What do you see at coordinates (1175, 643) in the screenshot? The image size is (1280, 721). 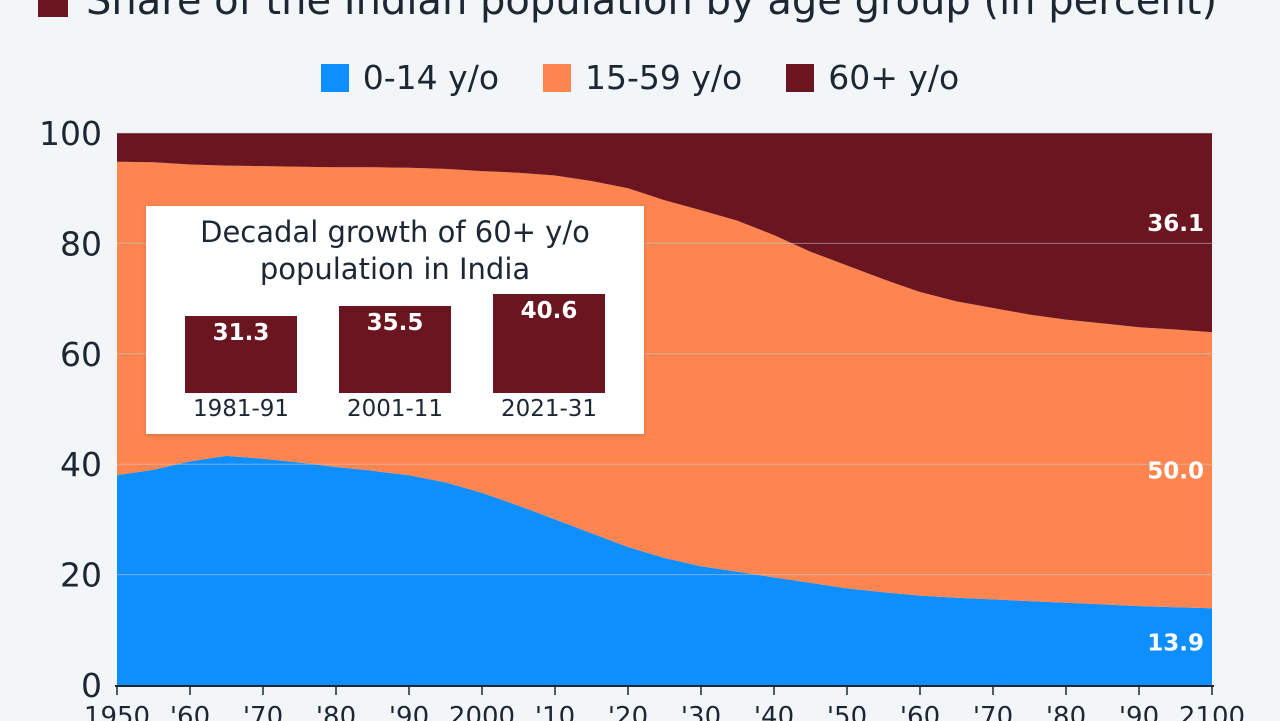 I see `end-label: 13.9` at bounding box center [1175, 643].